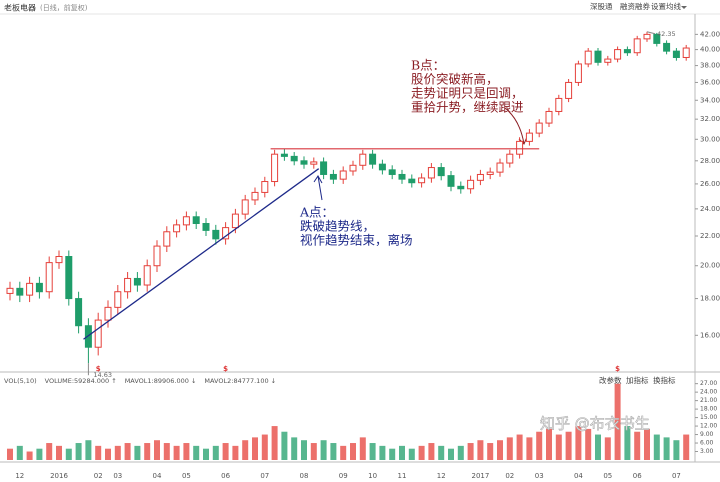 This screenshot has height=482, width=720. I want to click on x-tick-label: 05, so click(607, 476).